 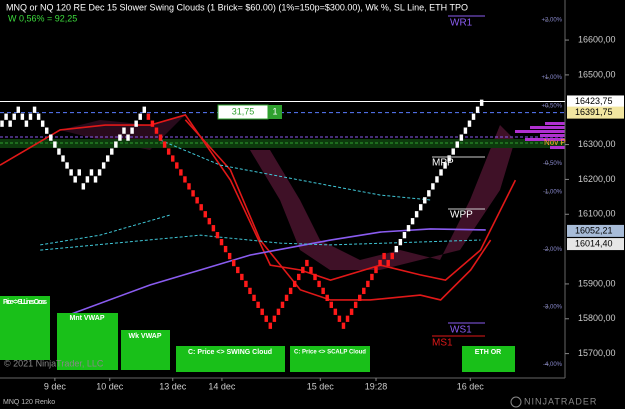 What do you see at coordinates (295, 170) in the screenshot?
I see `indicator-line` at bounding box center [295, 170].